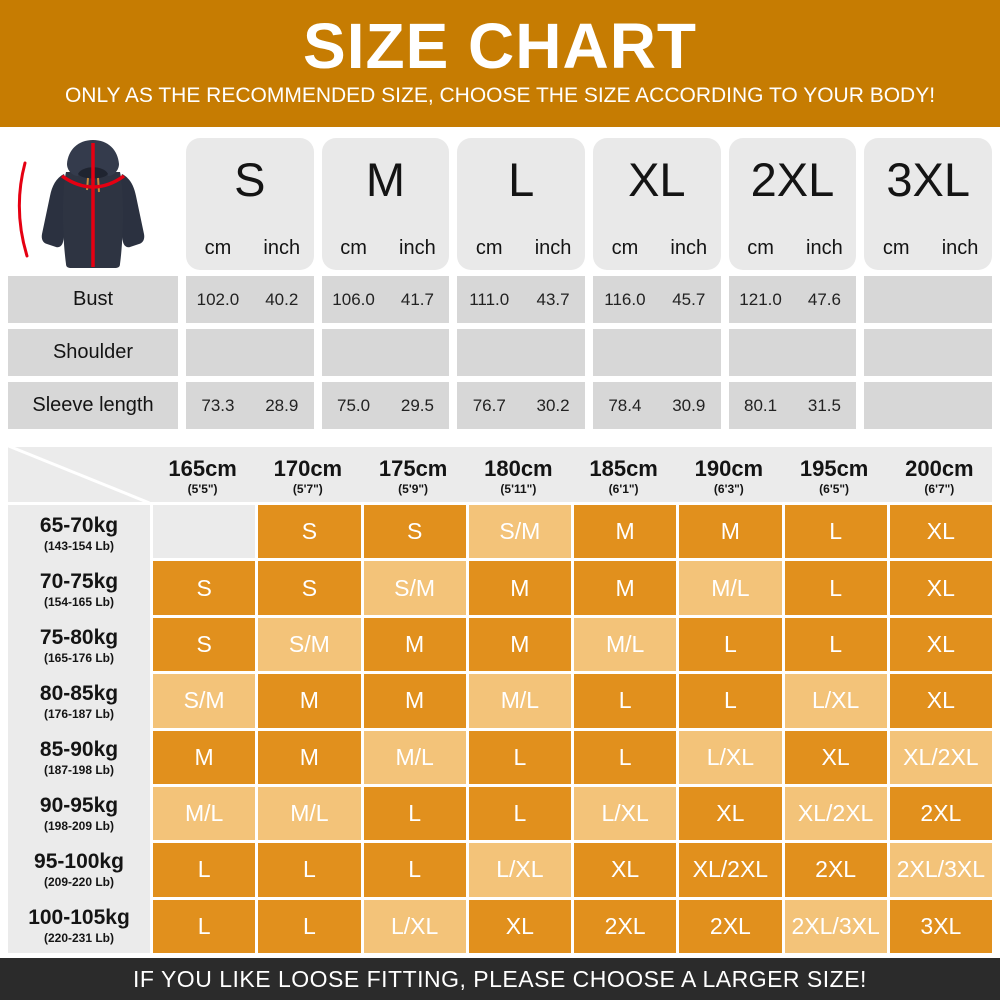  What do you see at coordinates (940, 926) in the screenshot?
I see `fit-cell: 3XL` at bounding box center [940, 926].